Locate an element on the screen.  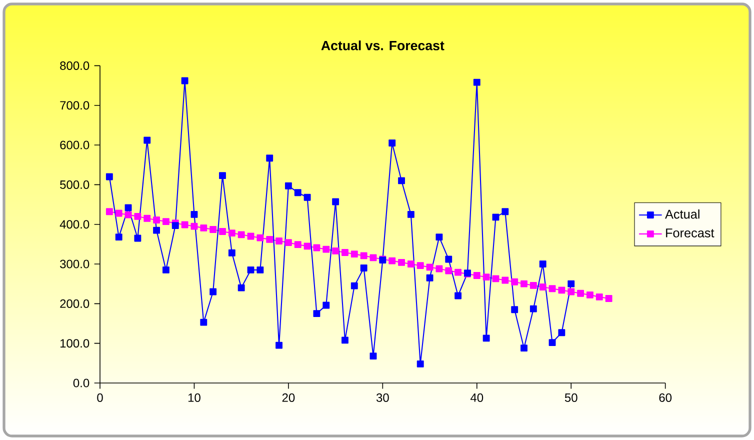
y-tick-label: 400.0 is located at coordinates (75, 224).